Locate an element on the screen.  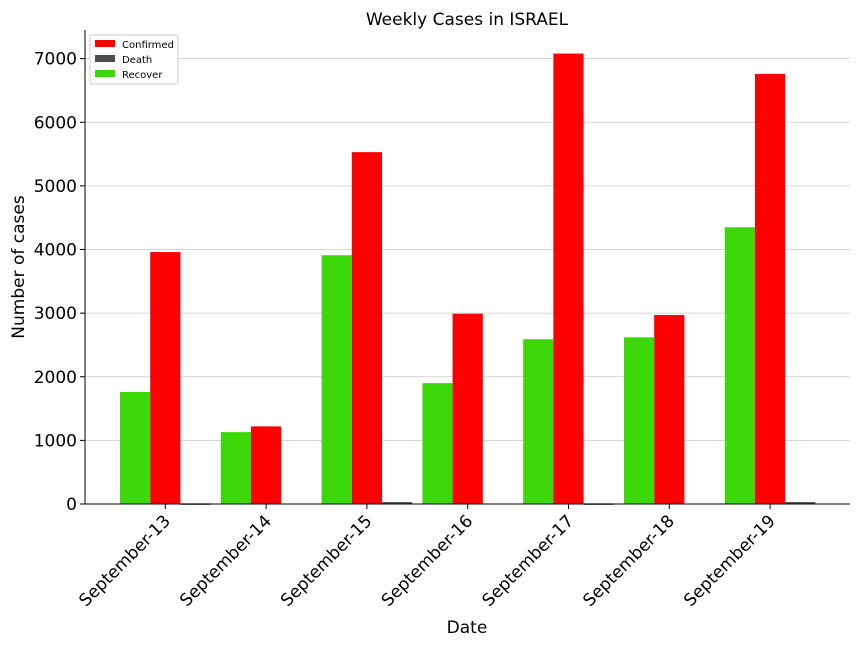
x-tick-label: September-15 is located at coordinates (326, 560).